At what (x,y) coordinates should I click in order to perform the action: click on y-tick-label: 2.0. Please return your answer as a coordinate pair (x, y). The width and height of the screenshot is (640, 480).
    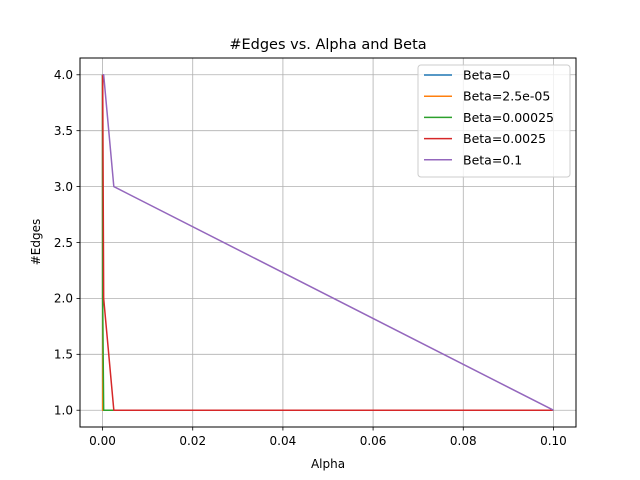
    Looking at the image, I should click on (63, 299).